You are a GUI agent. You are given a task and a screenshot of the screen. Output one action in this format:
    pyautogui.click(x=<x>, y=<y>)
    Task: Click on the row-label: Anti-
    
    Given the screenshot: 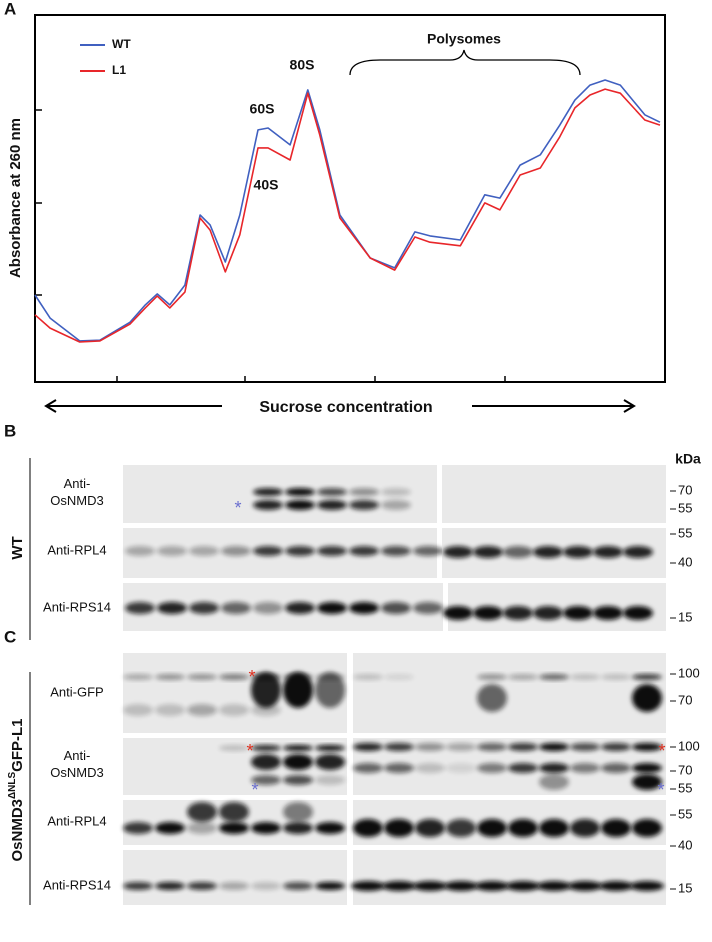 What is the action you would take?
    pyautogui.click(x=77, y=755)
    